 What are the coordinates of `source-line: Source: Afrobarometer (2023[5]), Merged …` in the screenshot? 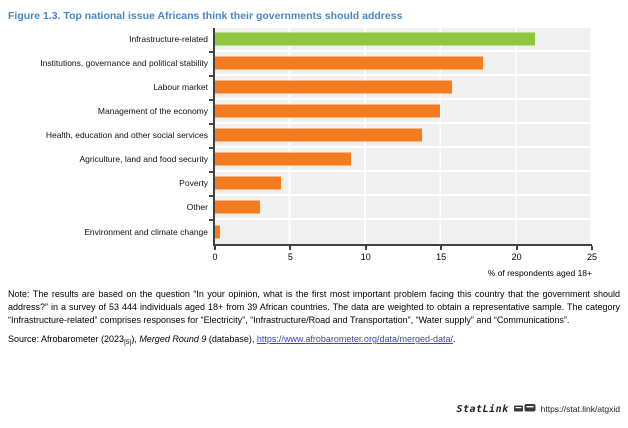 It's located at (314, 341).